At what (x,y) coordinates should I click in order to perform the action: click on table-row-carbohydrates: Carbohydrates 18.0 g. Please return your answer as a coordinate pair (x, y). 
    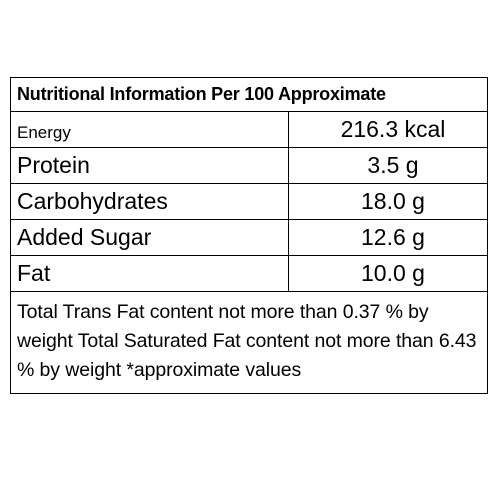
    Looking at the image, I should click on (249, 202).